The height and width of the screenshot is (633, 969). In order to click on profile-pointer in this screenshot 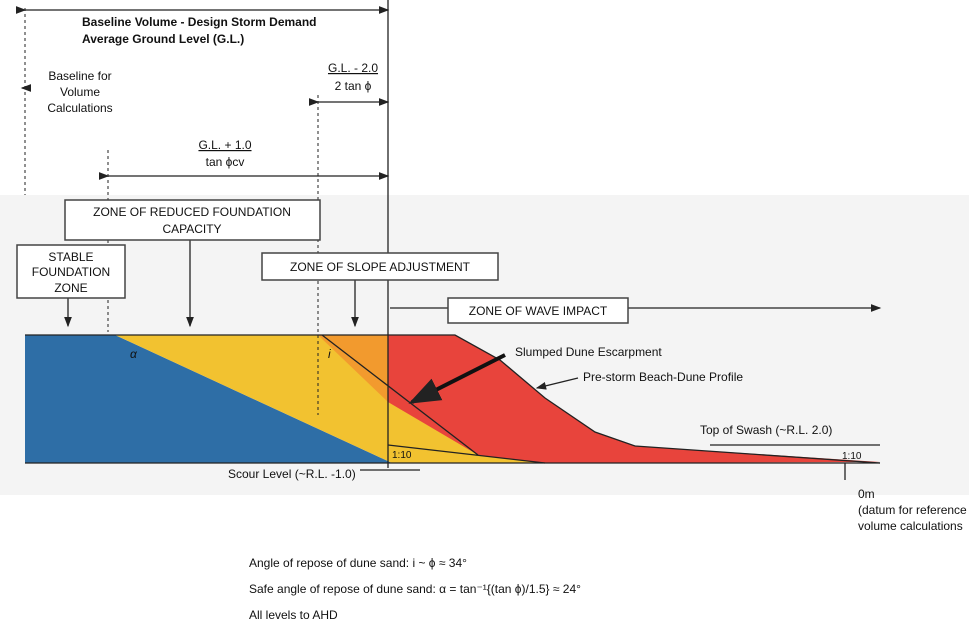, I will do `click(557, 383)`.